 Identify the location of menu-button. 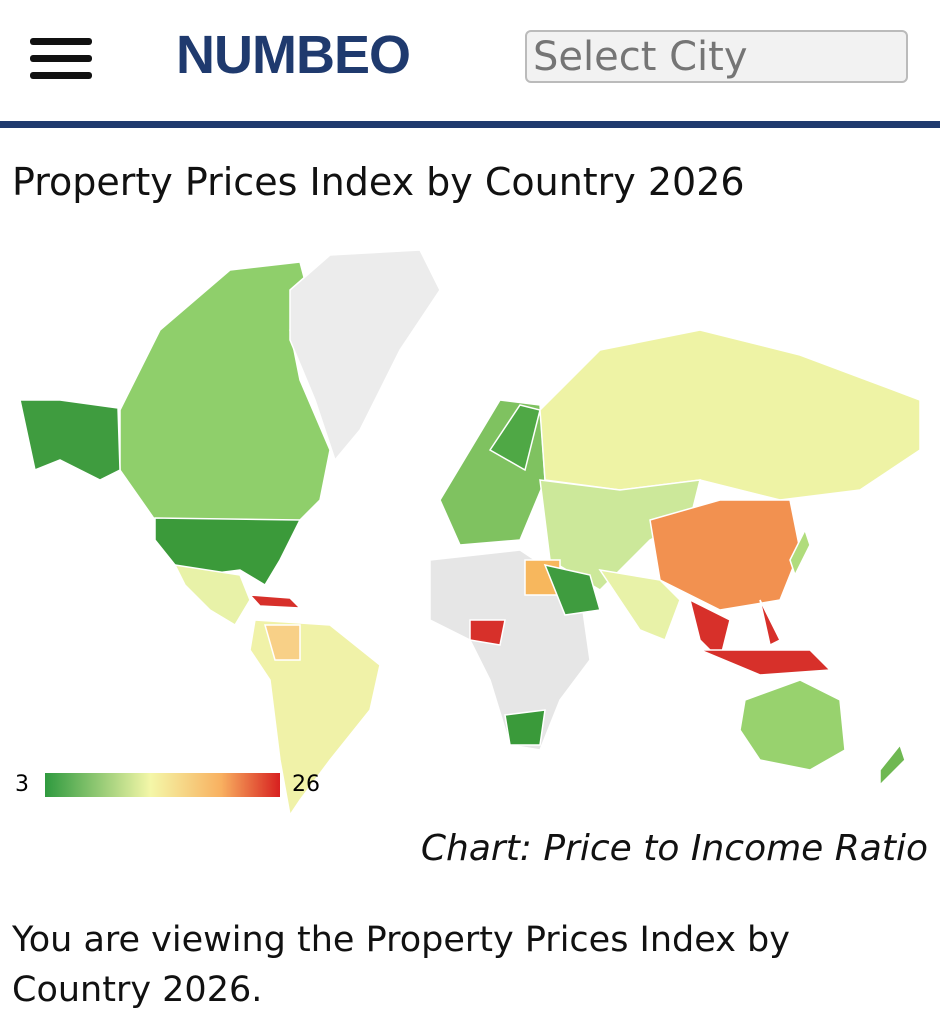
(61, 59).